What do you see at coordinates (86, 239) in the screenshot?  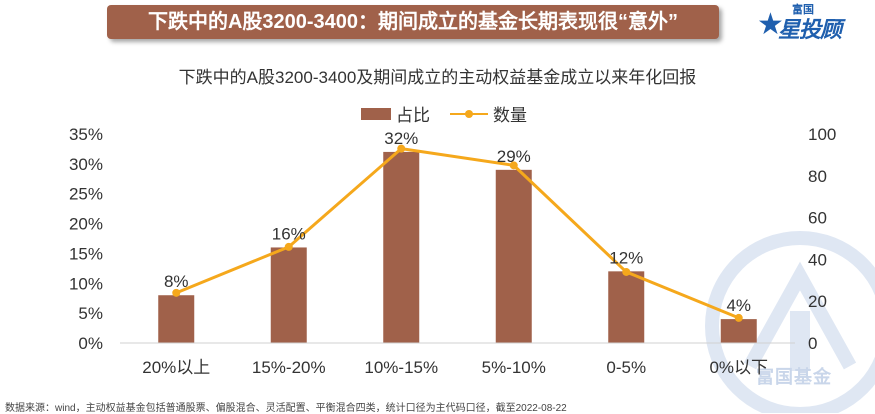 I see `y-axis-left: 0% 5% 10% 15% 20% 25% 30% 35%` at bounding box center [86, 239].